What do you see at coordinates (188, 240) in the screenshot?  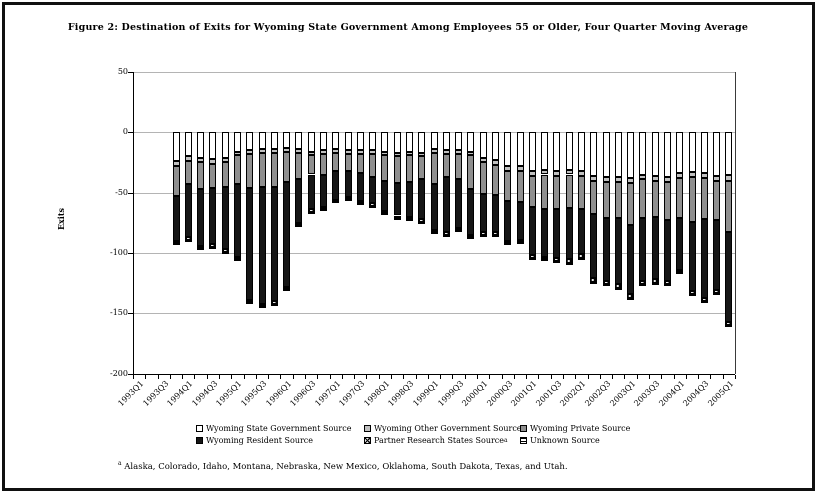 I see `bar-segment-1994Q1-s5` at bounding box center [188, 240].